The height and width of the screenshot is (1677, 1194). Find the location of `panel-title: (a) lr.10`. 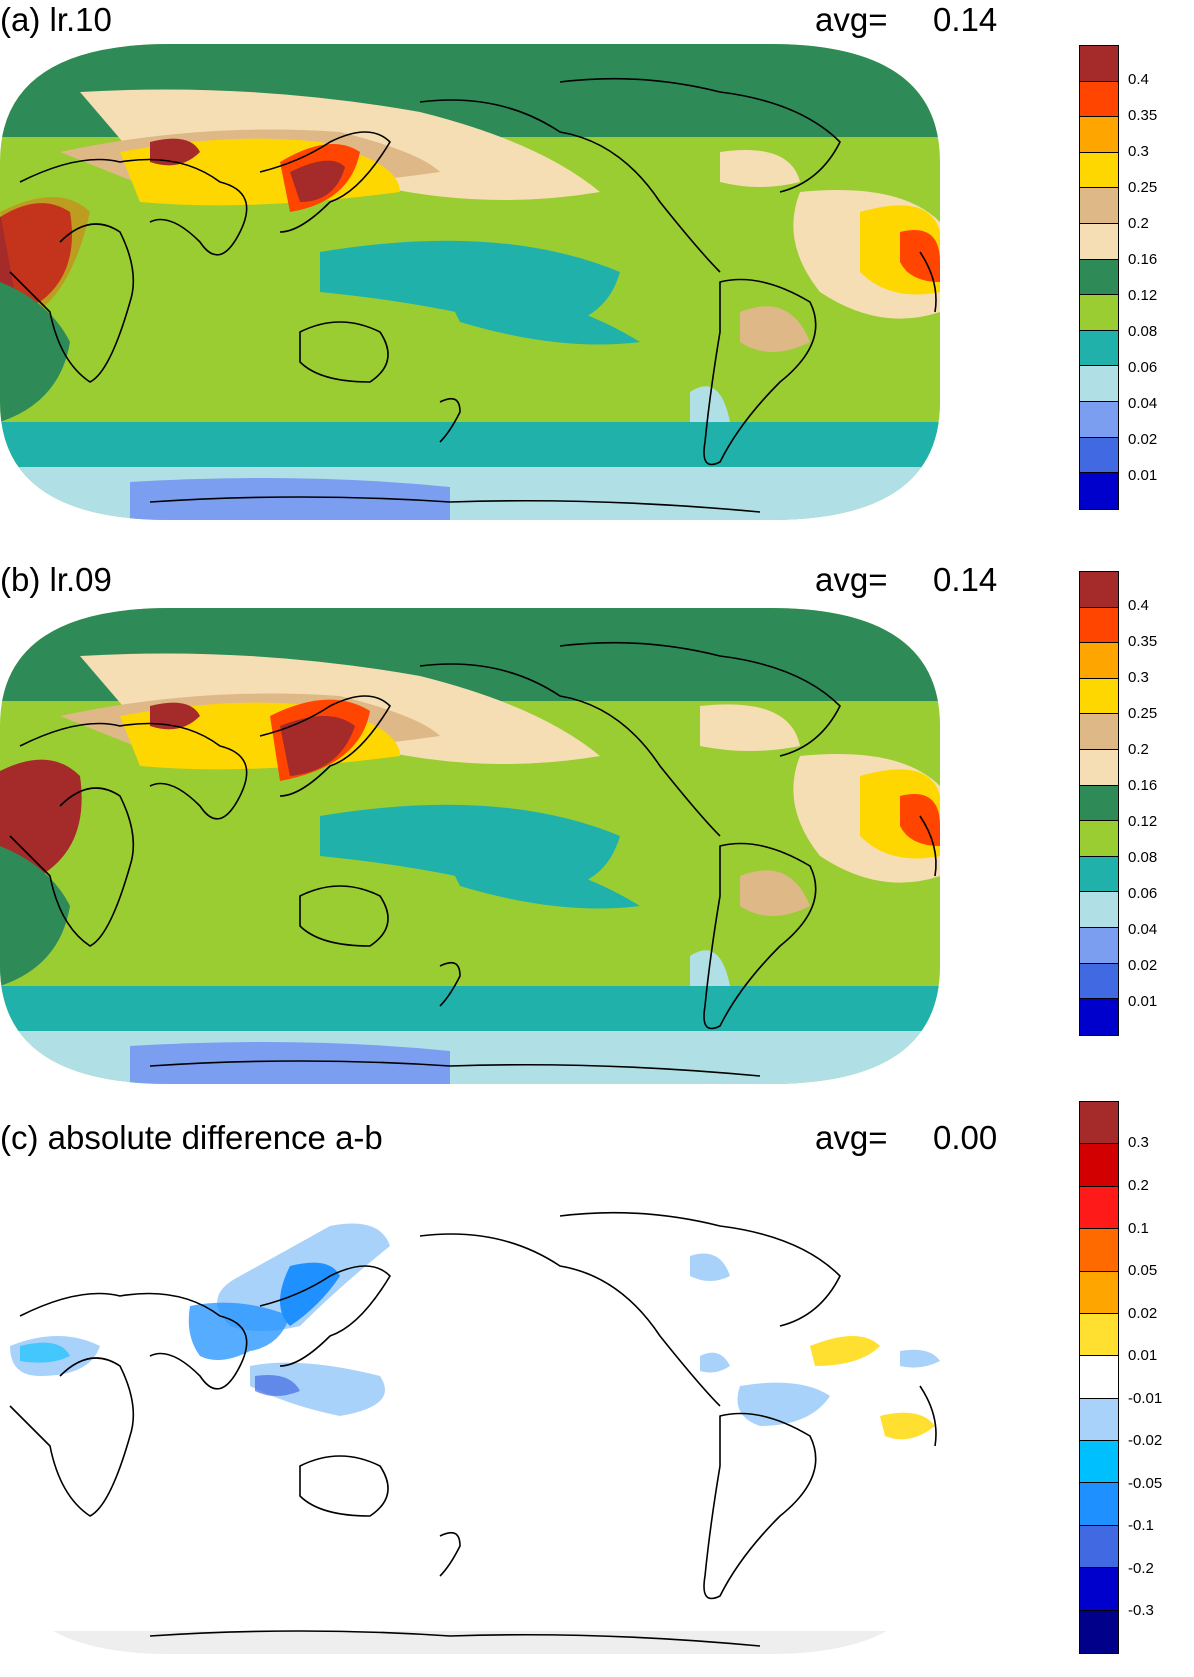

panel-title: (a) lr.10 is located at coordinates (56, 19).